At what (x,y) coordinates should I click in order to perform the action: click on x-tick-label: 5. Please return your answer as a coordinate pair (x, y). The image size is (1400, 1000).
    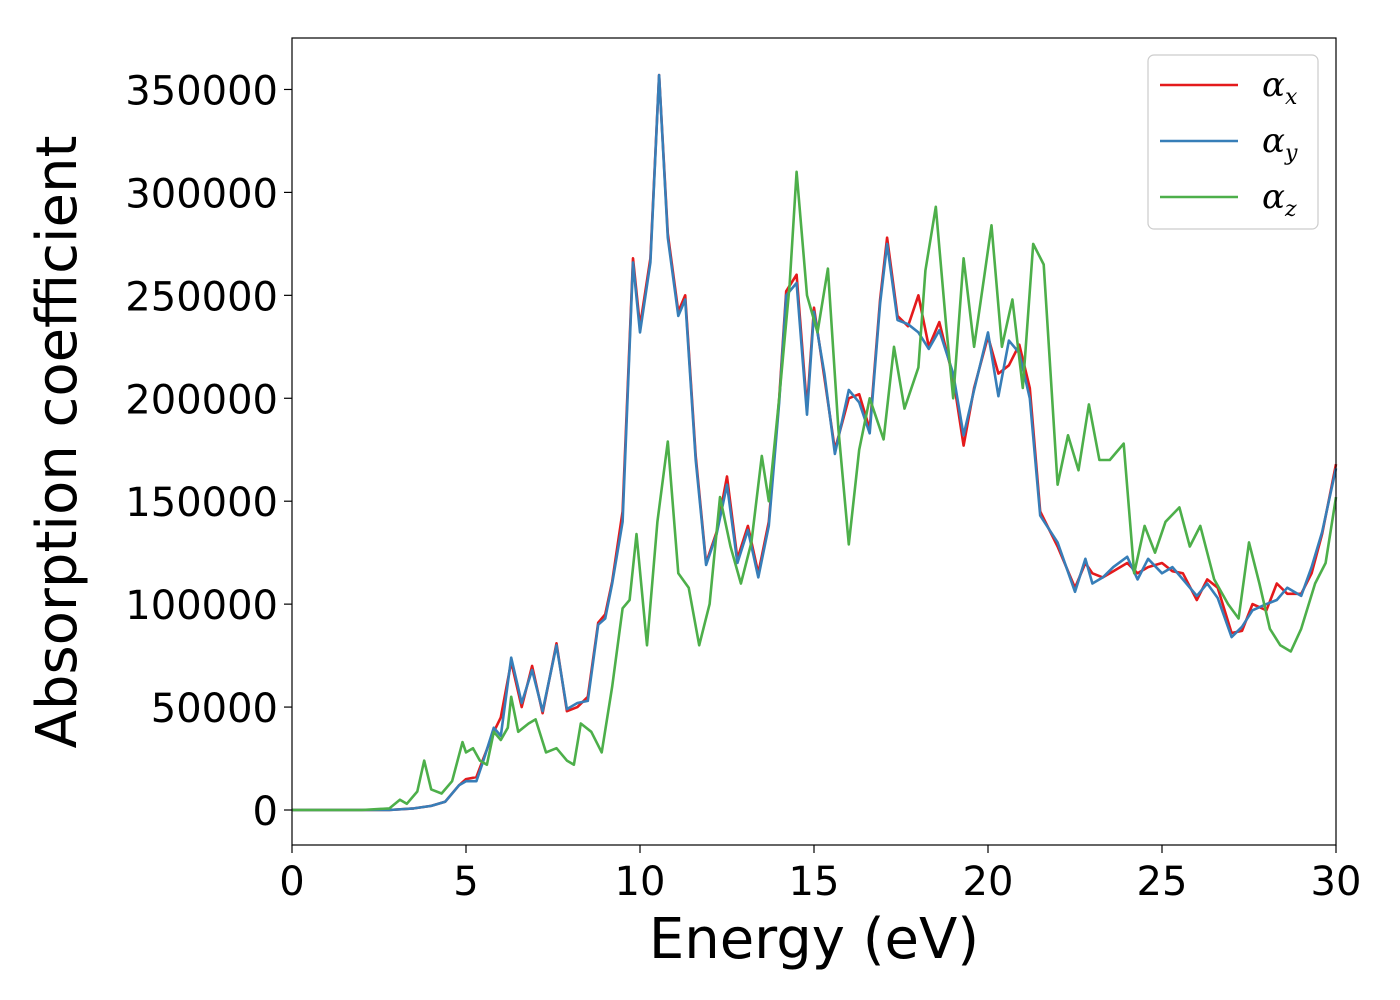
    Looking at the image, I should click on (465, 882).